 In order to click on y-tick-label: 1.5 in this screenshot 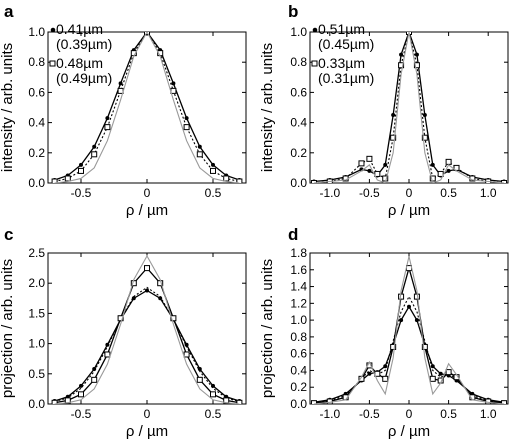, I will do `click(36, 313)`.